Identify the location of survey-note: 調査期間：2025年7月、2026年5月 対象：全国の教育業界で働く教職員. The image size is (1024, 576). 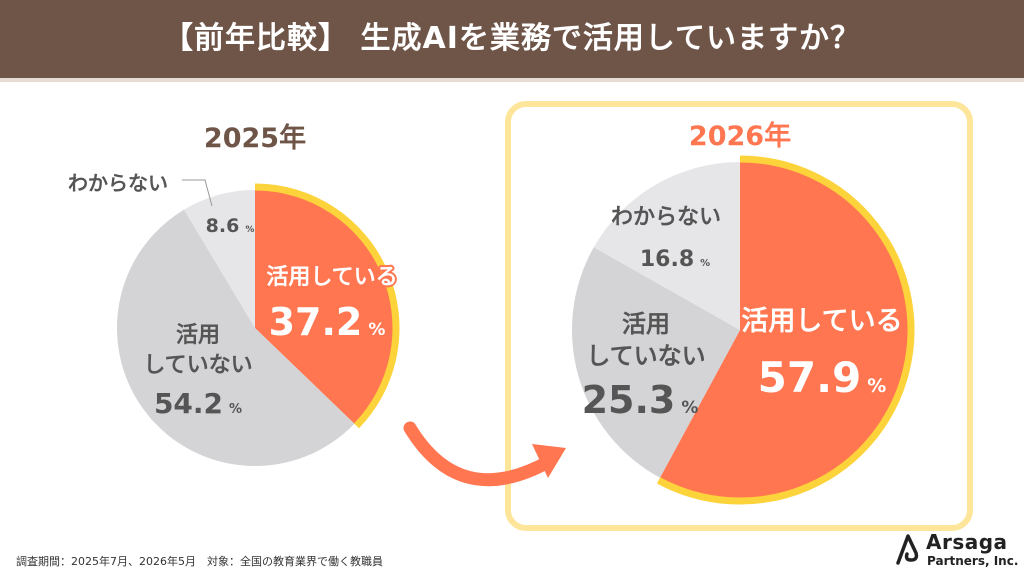
(199, 561).